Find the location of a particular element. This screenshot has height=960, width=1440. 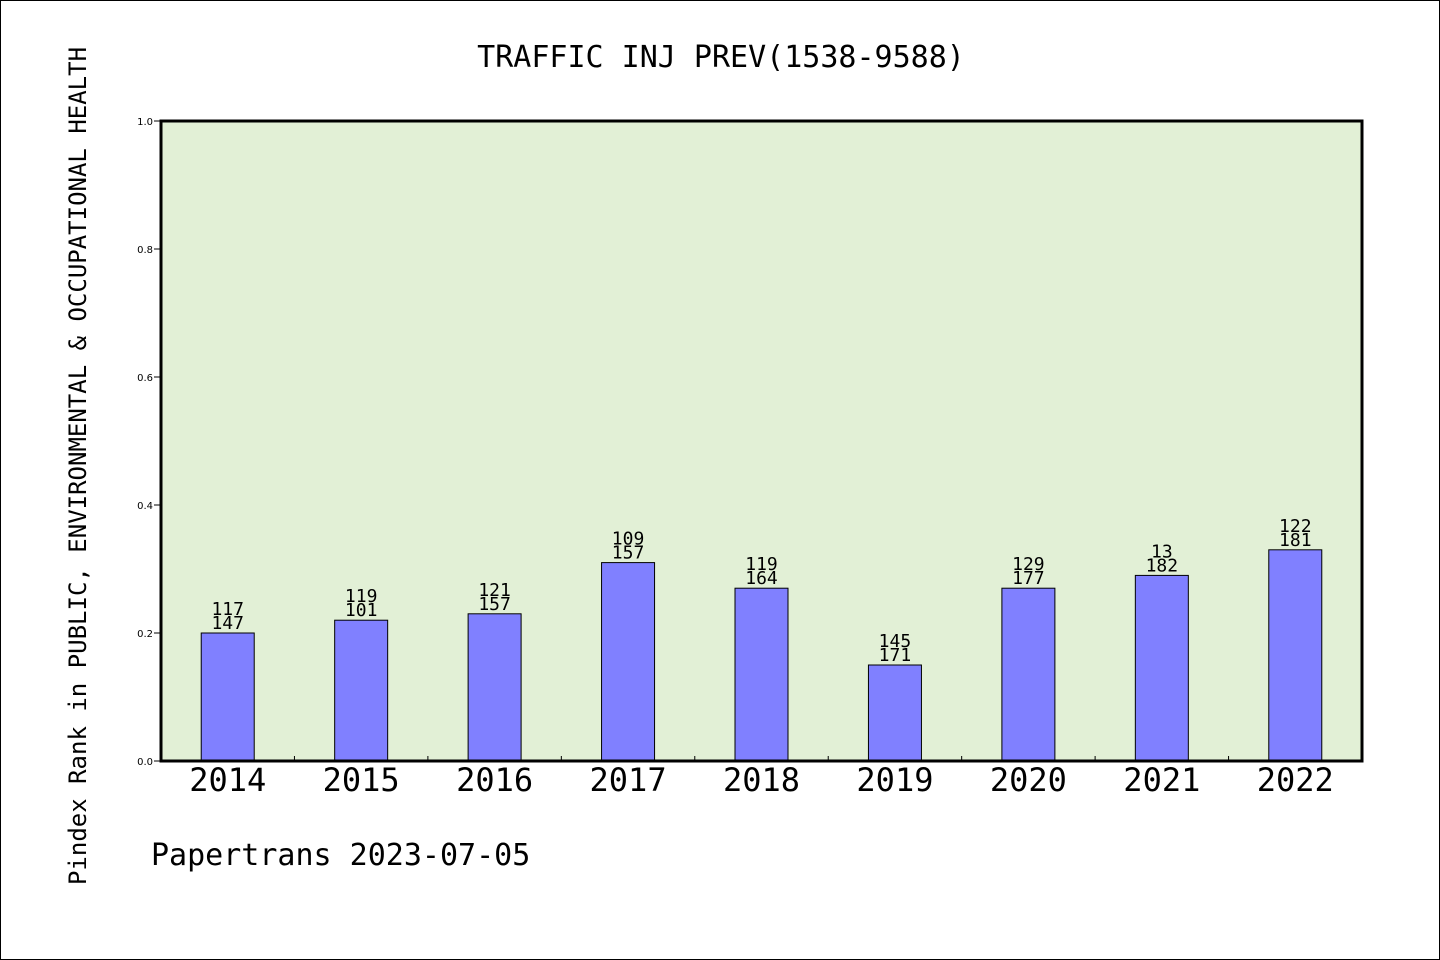

bar-label-top: 109 is located at coordinates (628, 539).